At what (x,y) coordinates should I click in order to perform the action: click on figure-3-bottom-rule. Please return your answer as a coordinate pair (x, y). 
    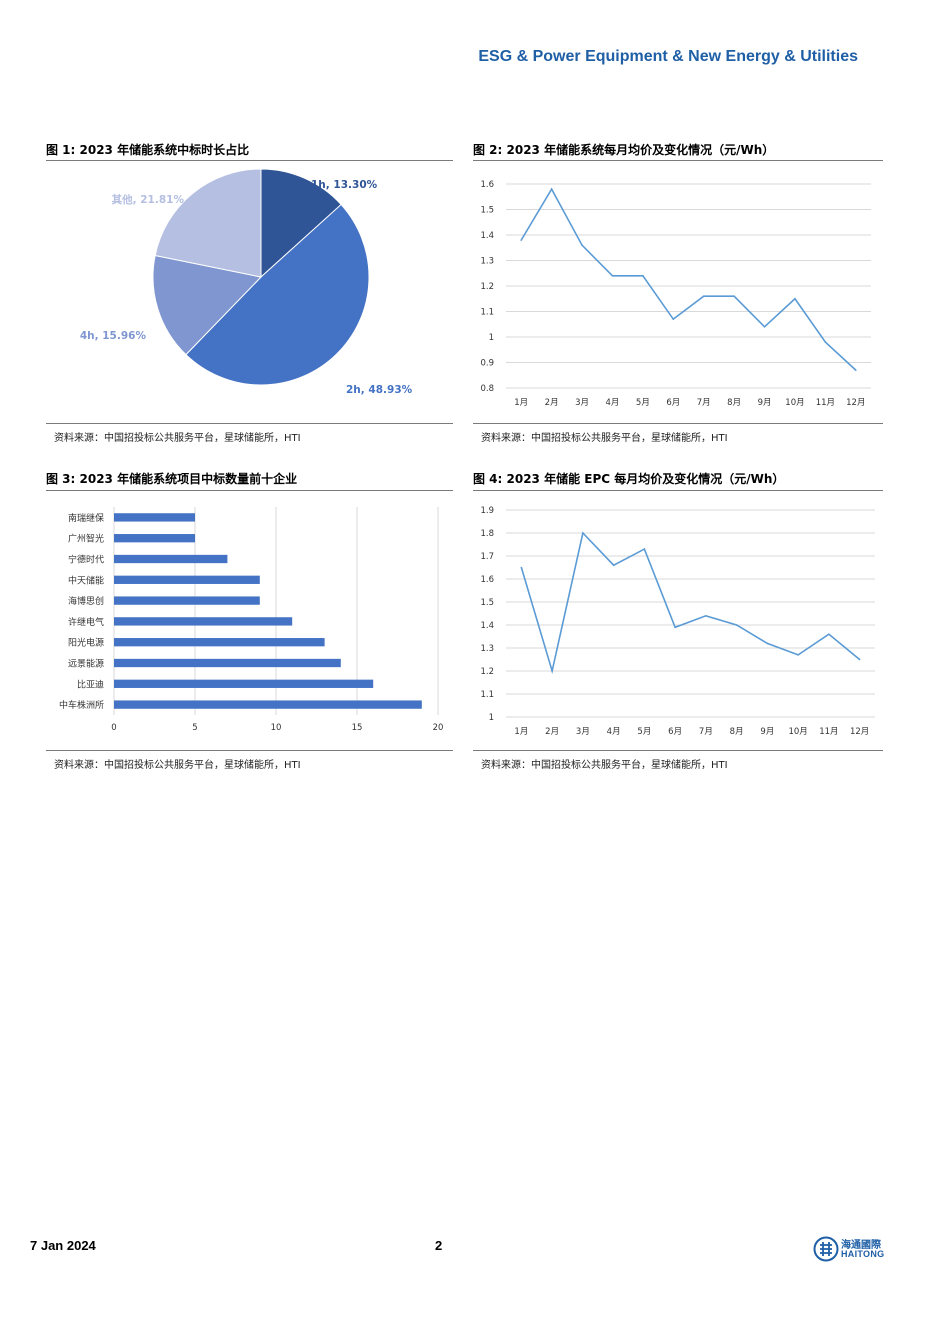
    Looking at the image, I should click on (249, 750).